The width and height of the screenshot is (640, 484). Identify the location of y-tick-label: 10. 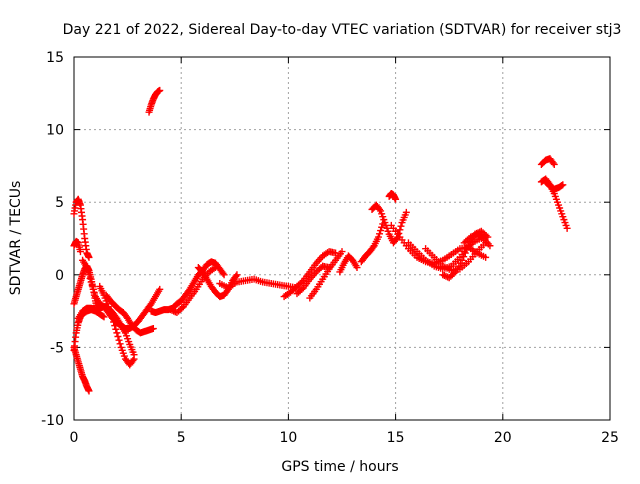
(55, 131).